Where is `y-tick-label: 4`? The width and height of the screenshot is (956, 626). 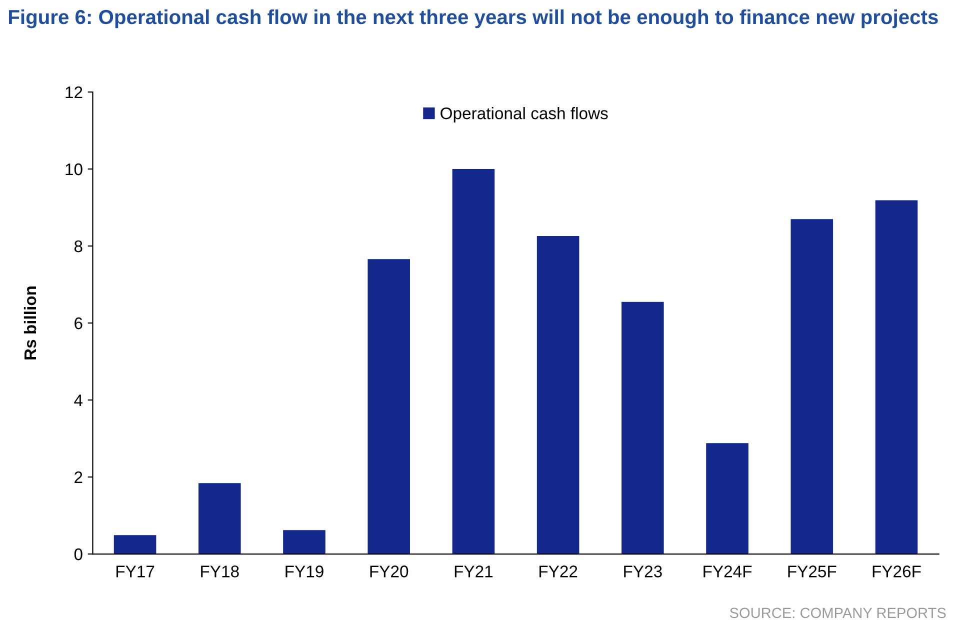
y-tick-label: 4 is located at coordinates (78, 400).